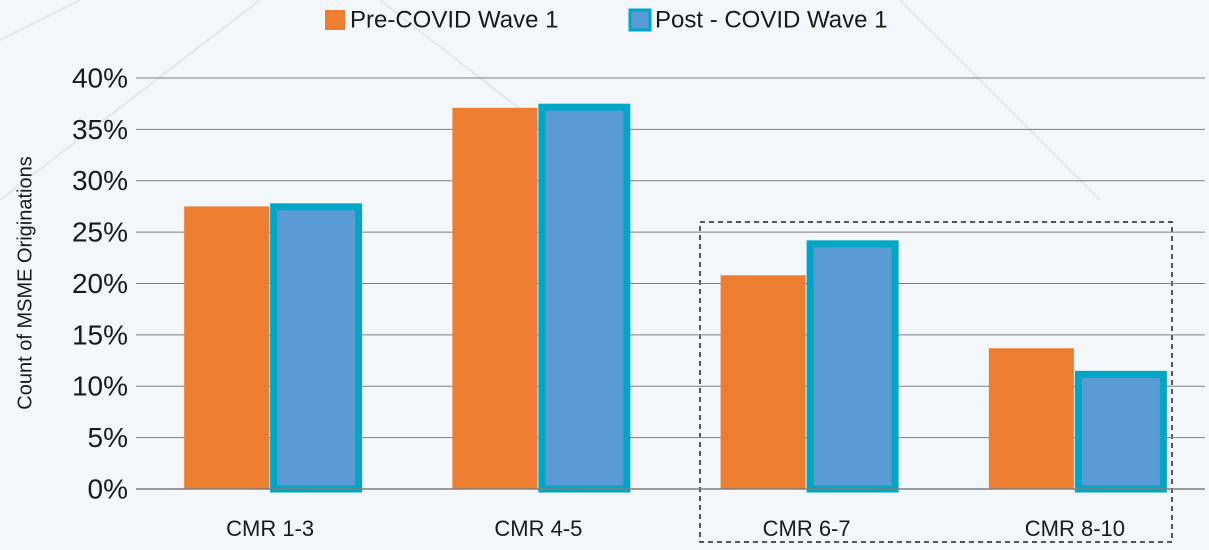 The image size is (1209, 550). Describe the element at coordinates (25, 282) in the screenshot. I see `y-axis-label: Count of MSME Originations` at that location.